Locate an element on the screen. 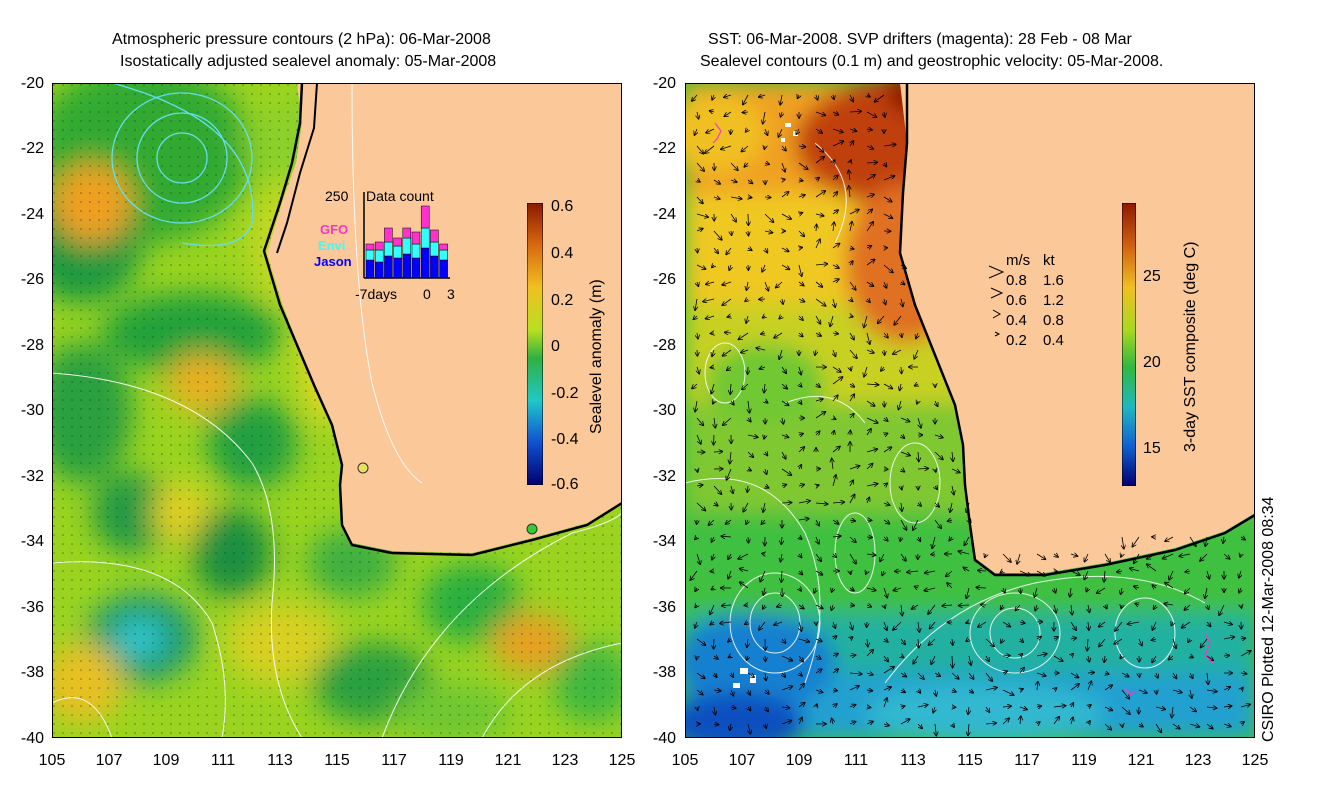 The width and height of the screenshot is (1320, 810). left-xtick: 119 is located at coordinates (451, 760).